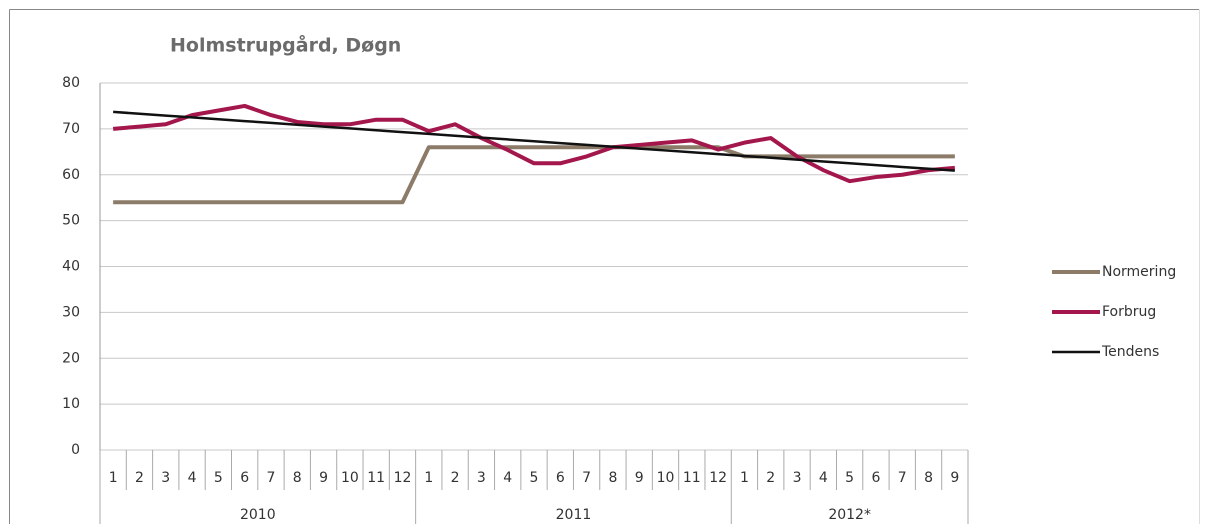 The image size is (1211, 528). What do you see at coordinates (574, 515) in the screenshot?
I see `x-group-label: 2011` at bounding box center [574, 515].